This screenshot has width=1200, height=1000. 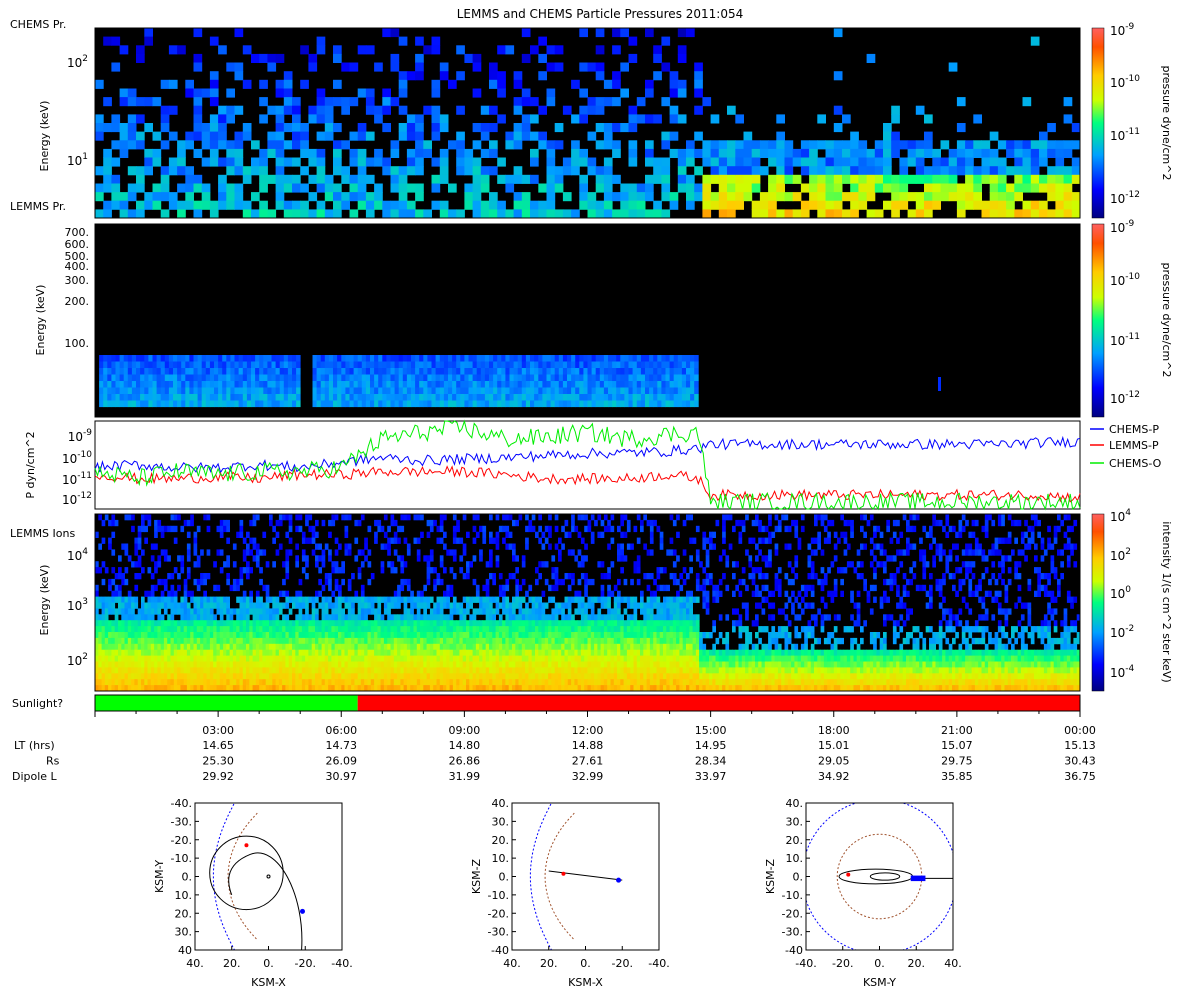 I want to click on series-line-lemms-p, so click(x=587, y=484).